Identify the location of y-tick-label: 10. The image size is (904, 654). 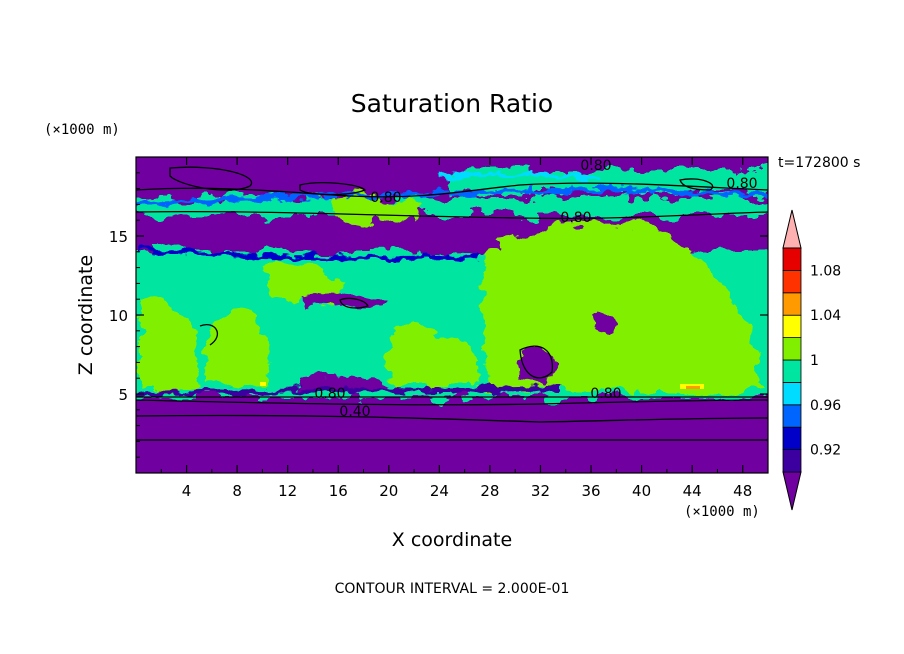
(118, 316).